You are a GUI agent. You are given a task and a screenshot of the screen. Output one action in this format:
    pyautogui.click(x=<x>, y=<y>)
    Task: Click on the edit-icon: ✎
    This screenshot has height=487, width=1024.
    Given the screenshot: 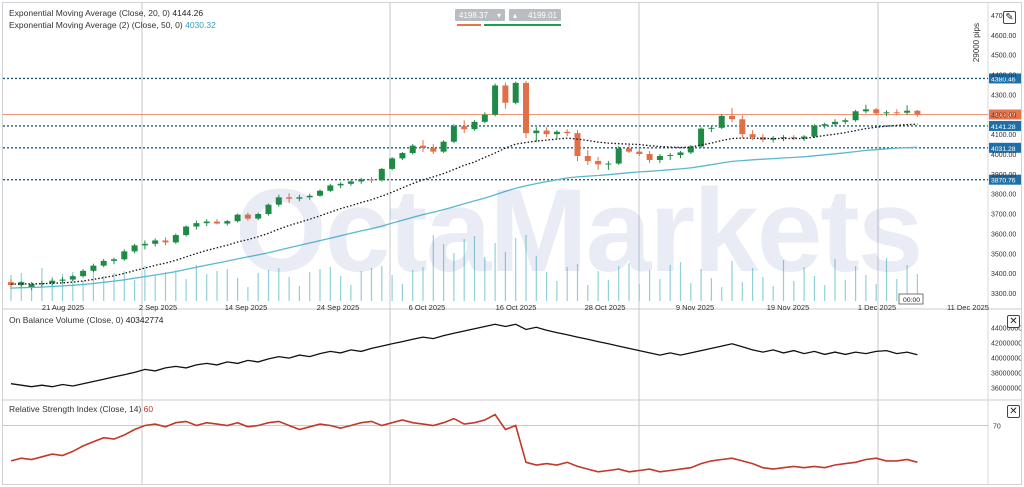 What is the action you would take?
    pyautogui.click(x=1009, y=17)
    